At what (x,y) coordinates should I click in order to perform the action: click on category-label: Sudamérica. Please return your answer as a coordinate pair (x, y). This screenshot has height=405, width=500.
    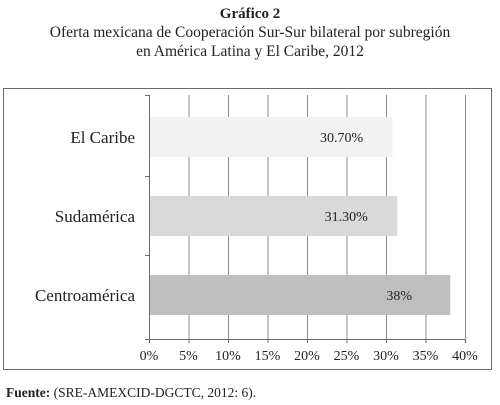
    Looking at the image, I should click on (95, 216).